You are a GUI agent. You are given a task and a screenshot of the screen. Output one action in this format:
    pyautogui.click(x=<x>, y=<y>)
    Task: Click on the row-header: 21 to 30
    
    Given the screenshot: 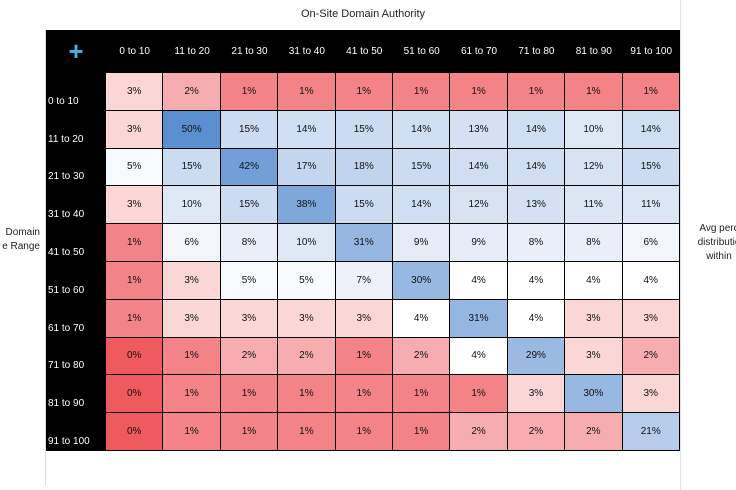 What is the action you would take?
    pyautogui.click(x=66, y=177)
    